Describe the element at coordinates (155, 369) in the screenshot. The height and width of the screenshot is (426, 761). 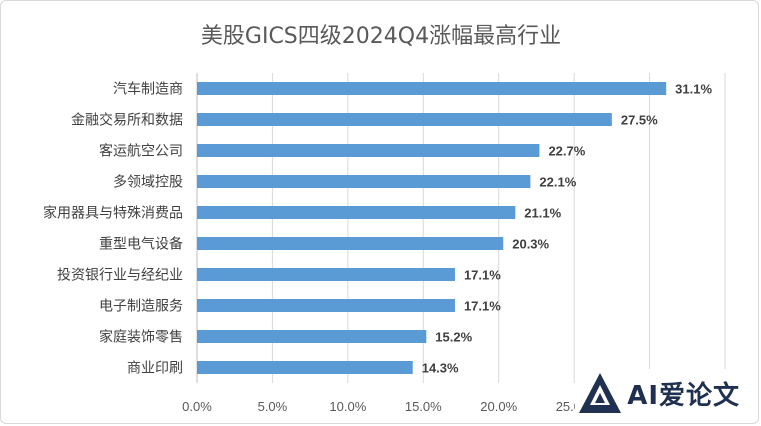
I see `category-label: 商业印刷` at that location.